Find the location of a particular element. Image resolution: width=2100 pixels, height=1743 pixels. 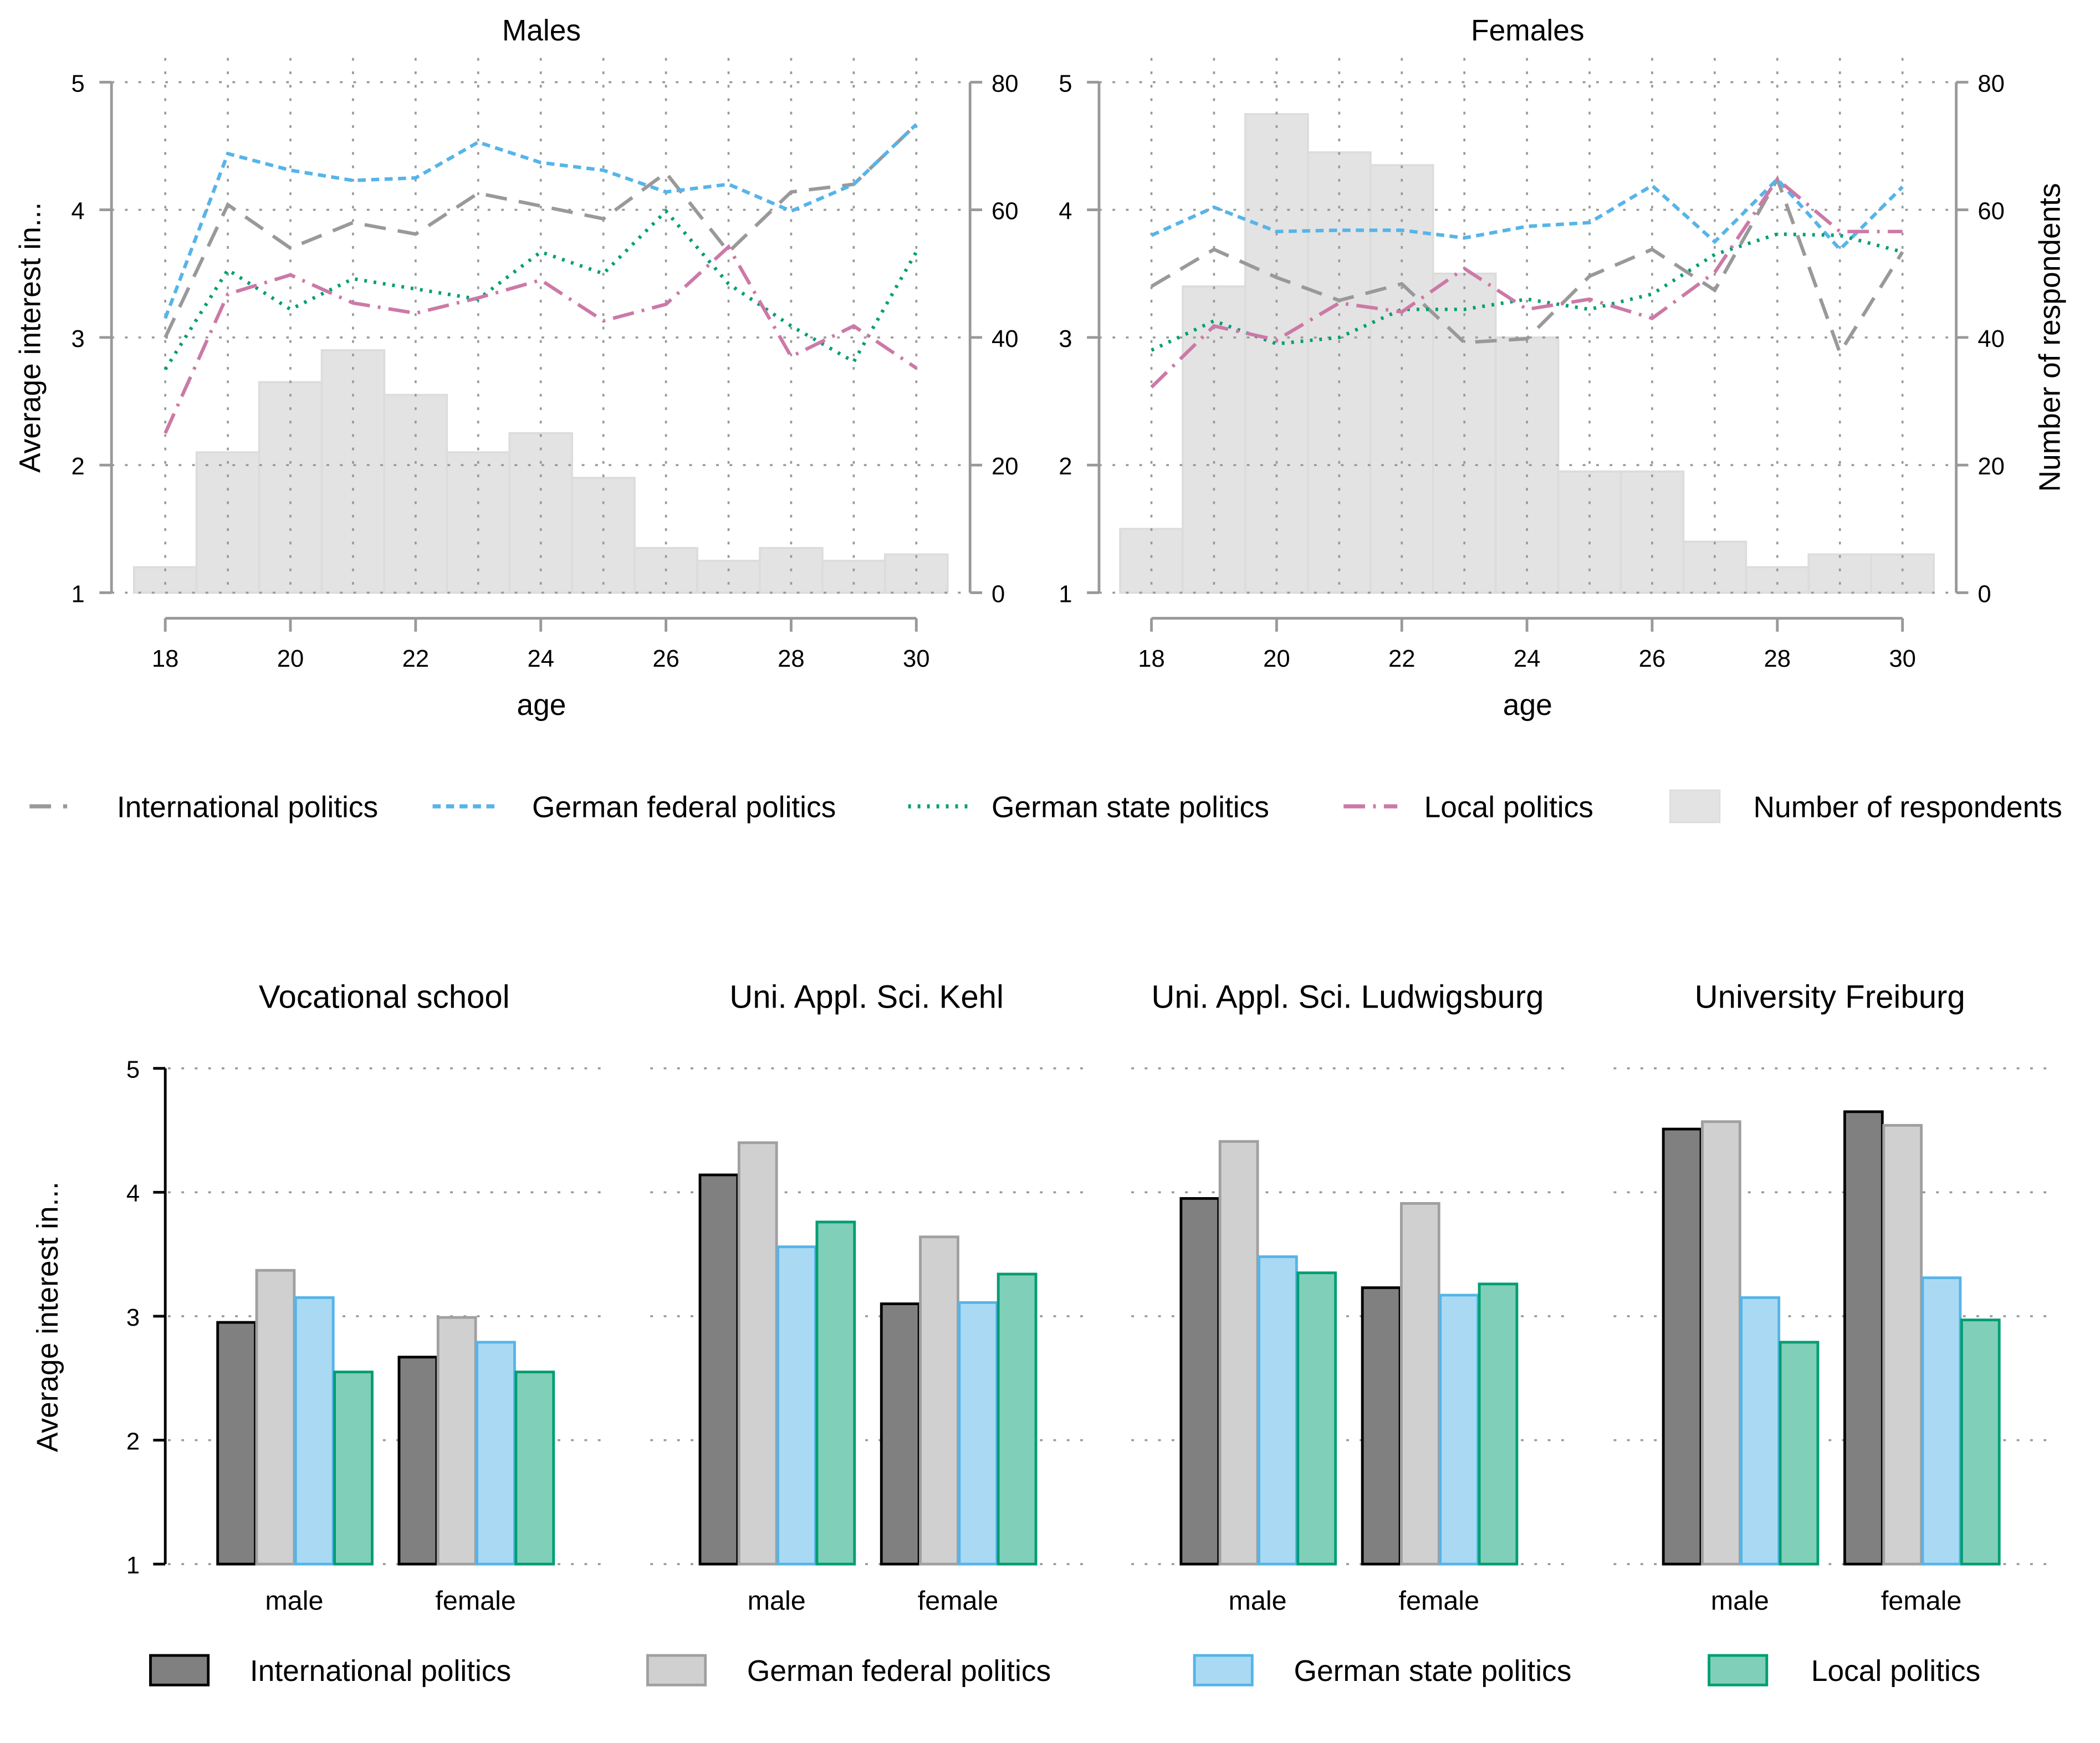

y2-tick-label: 80 is located at coordinates (1005, 83).